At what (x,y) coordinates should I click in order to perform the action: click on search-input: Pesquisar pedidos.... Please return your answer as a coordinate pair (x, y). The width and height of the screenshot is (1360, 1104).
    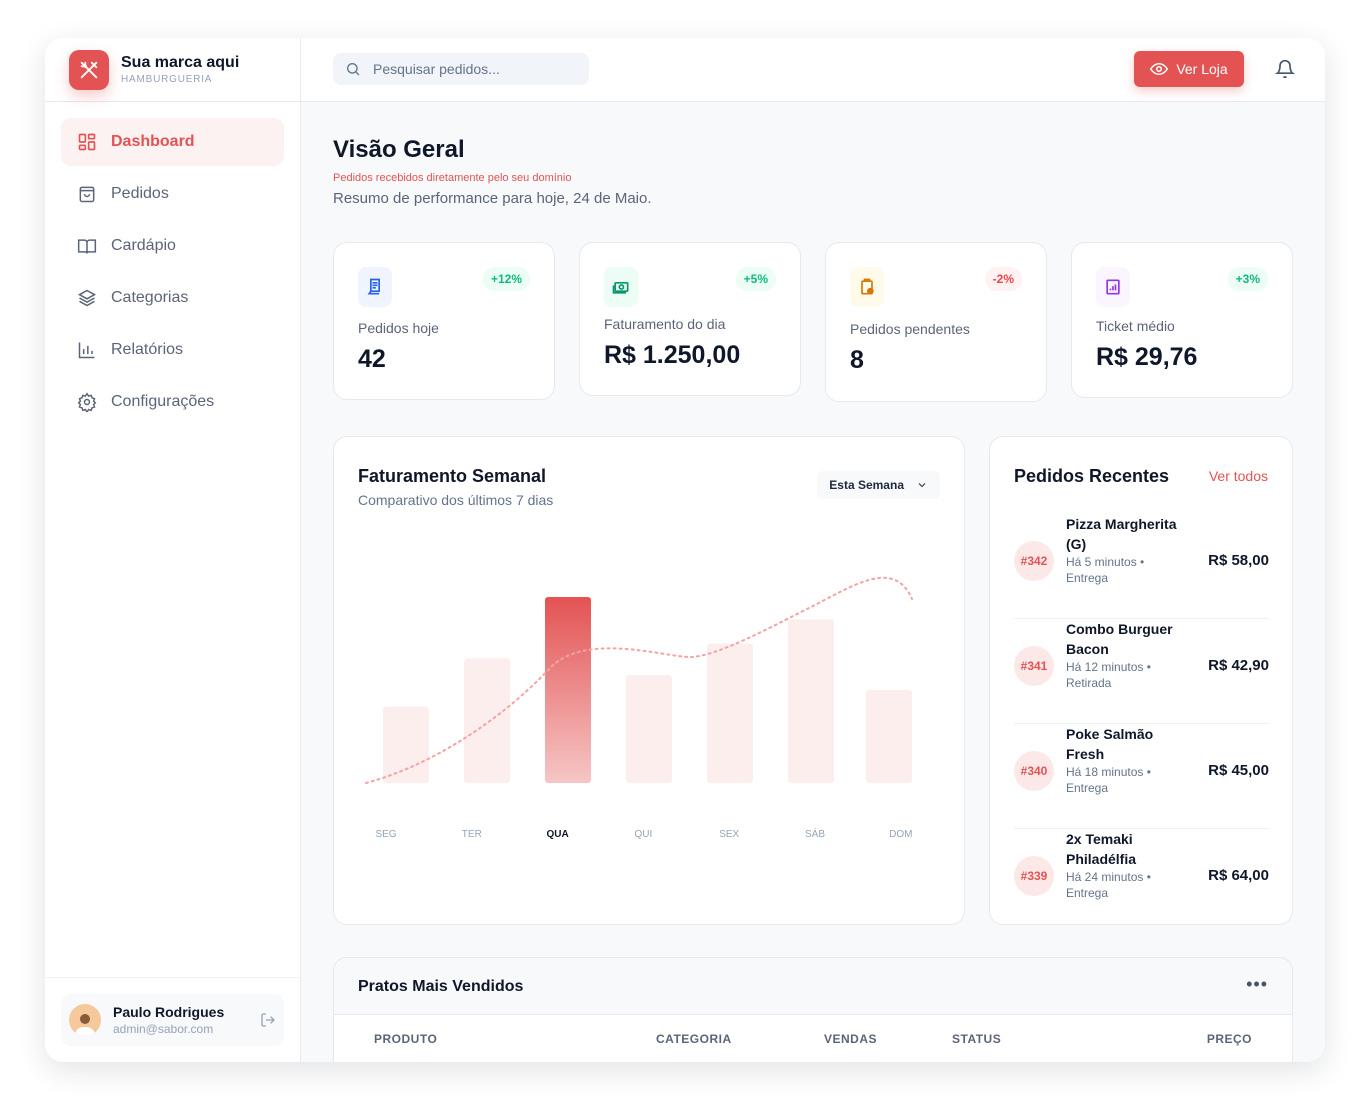
    Looking at the image, I should click on (461, 69).